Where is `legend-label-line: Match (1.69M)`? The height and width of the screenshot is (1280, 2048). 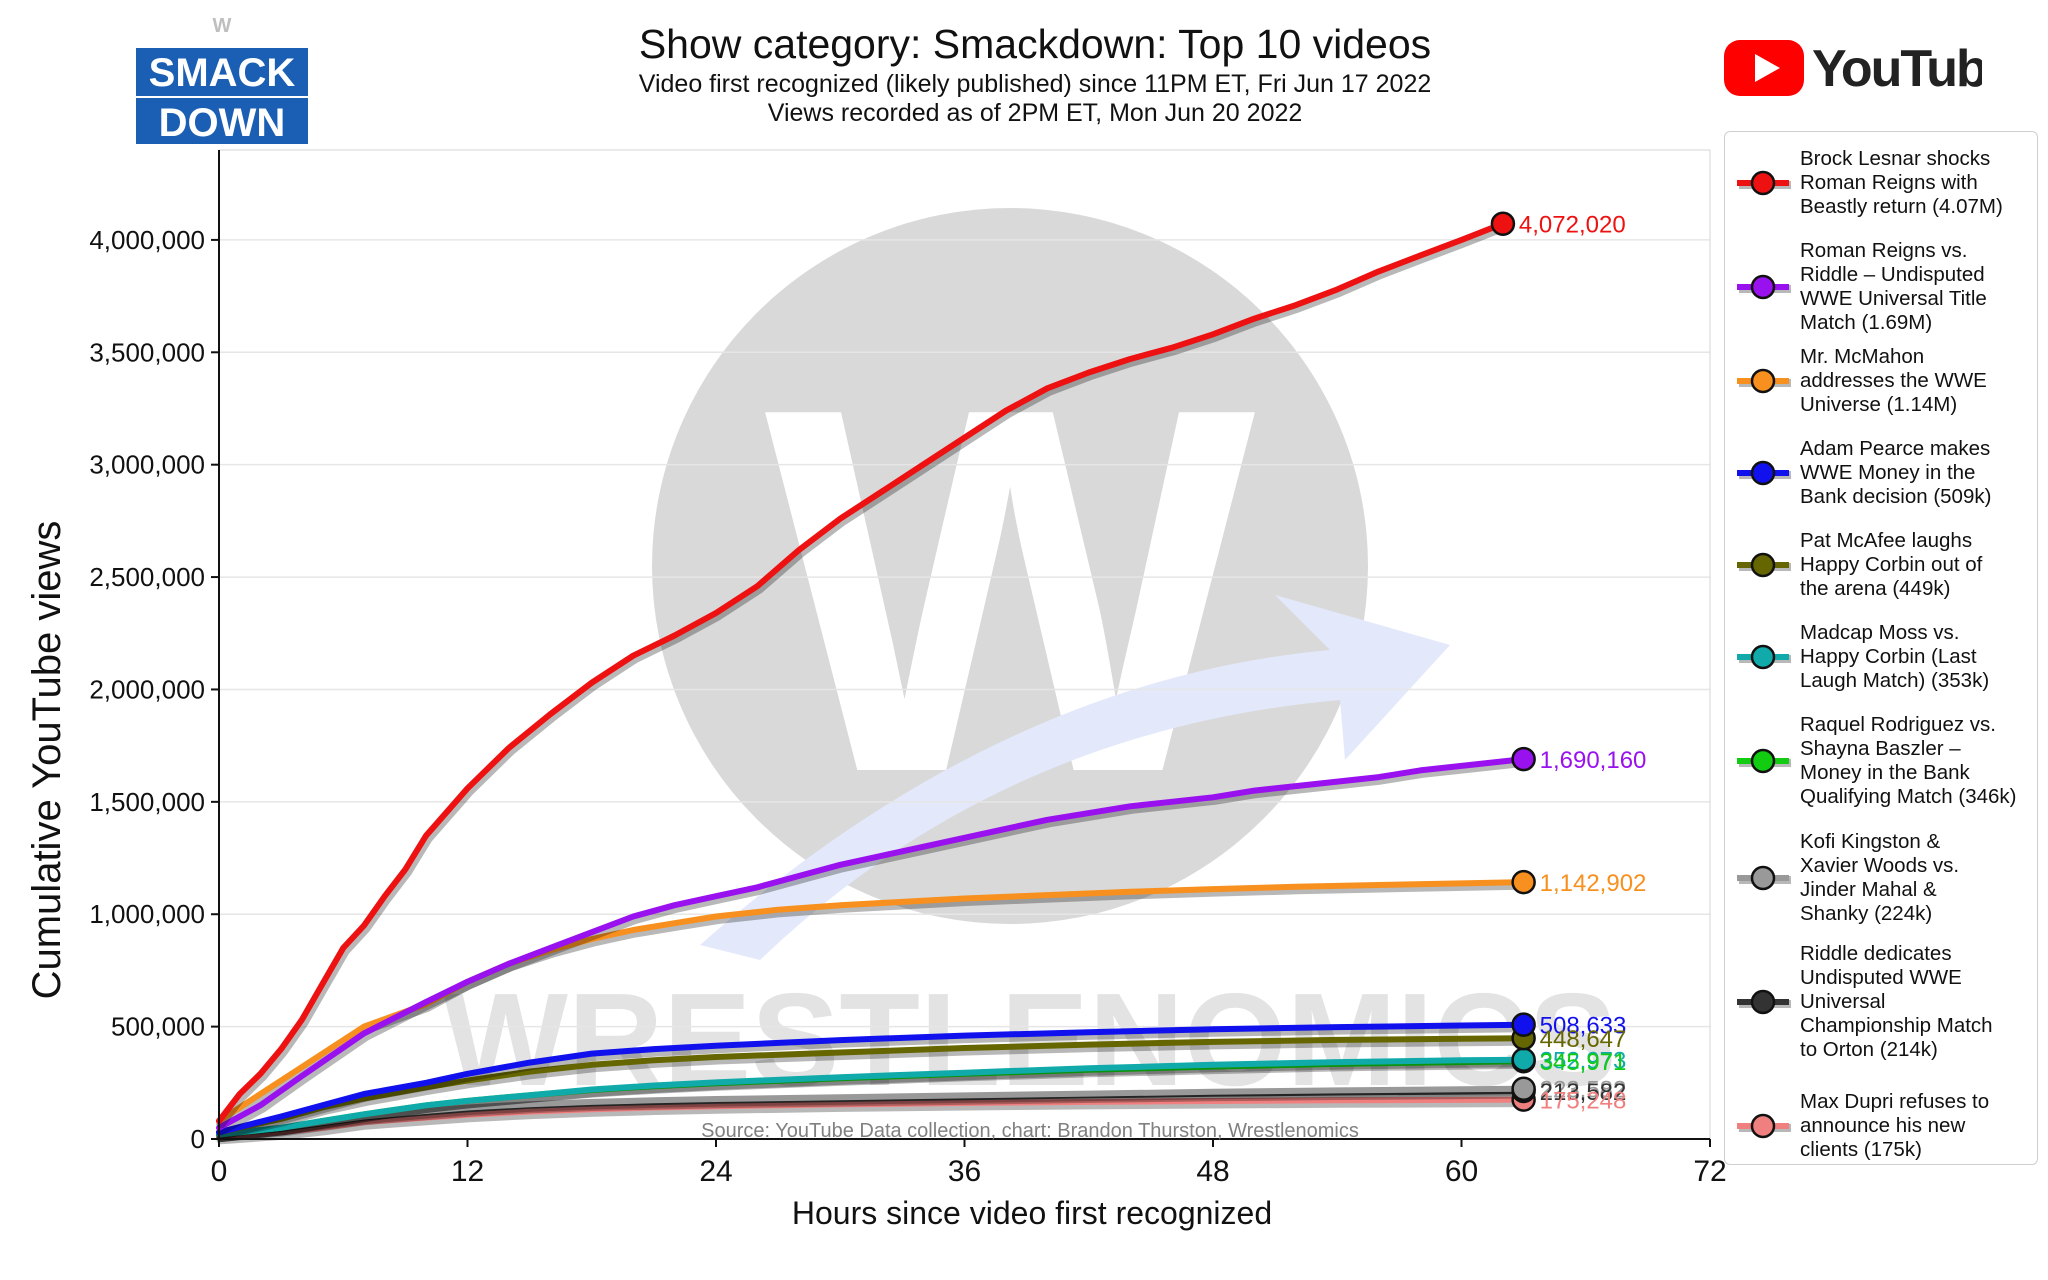
legend-label-line: Match (1.69M) is located at coordinates (1866, 322).